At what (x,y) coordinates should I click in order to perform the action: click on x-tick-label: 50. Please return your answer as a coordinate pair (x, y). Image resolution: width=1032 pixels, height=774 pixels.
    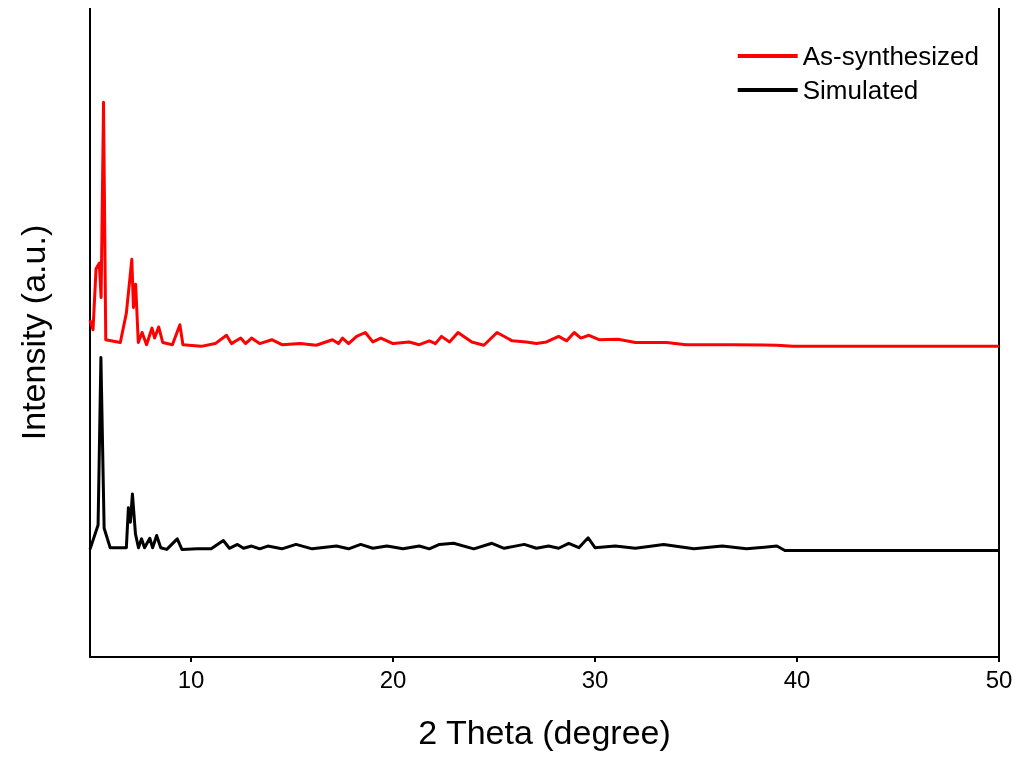
    Looking at the image, I should click on (999, 679).